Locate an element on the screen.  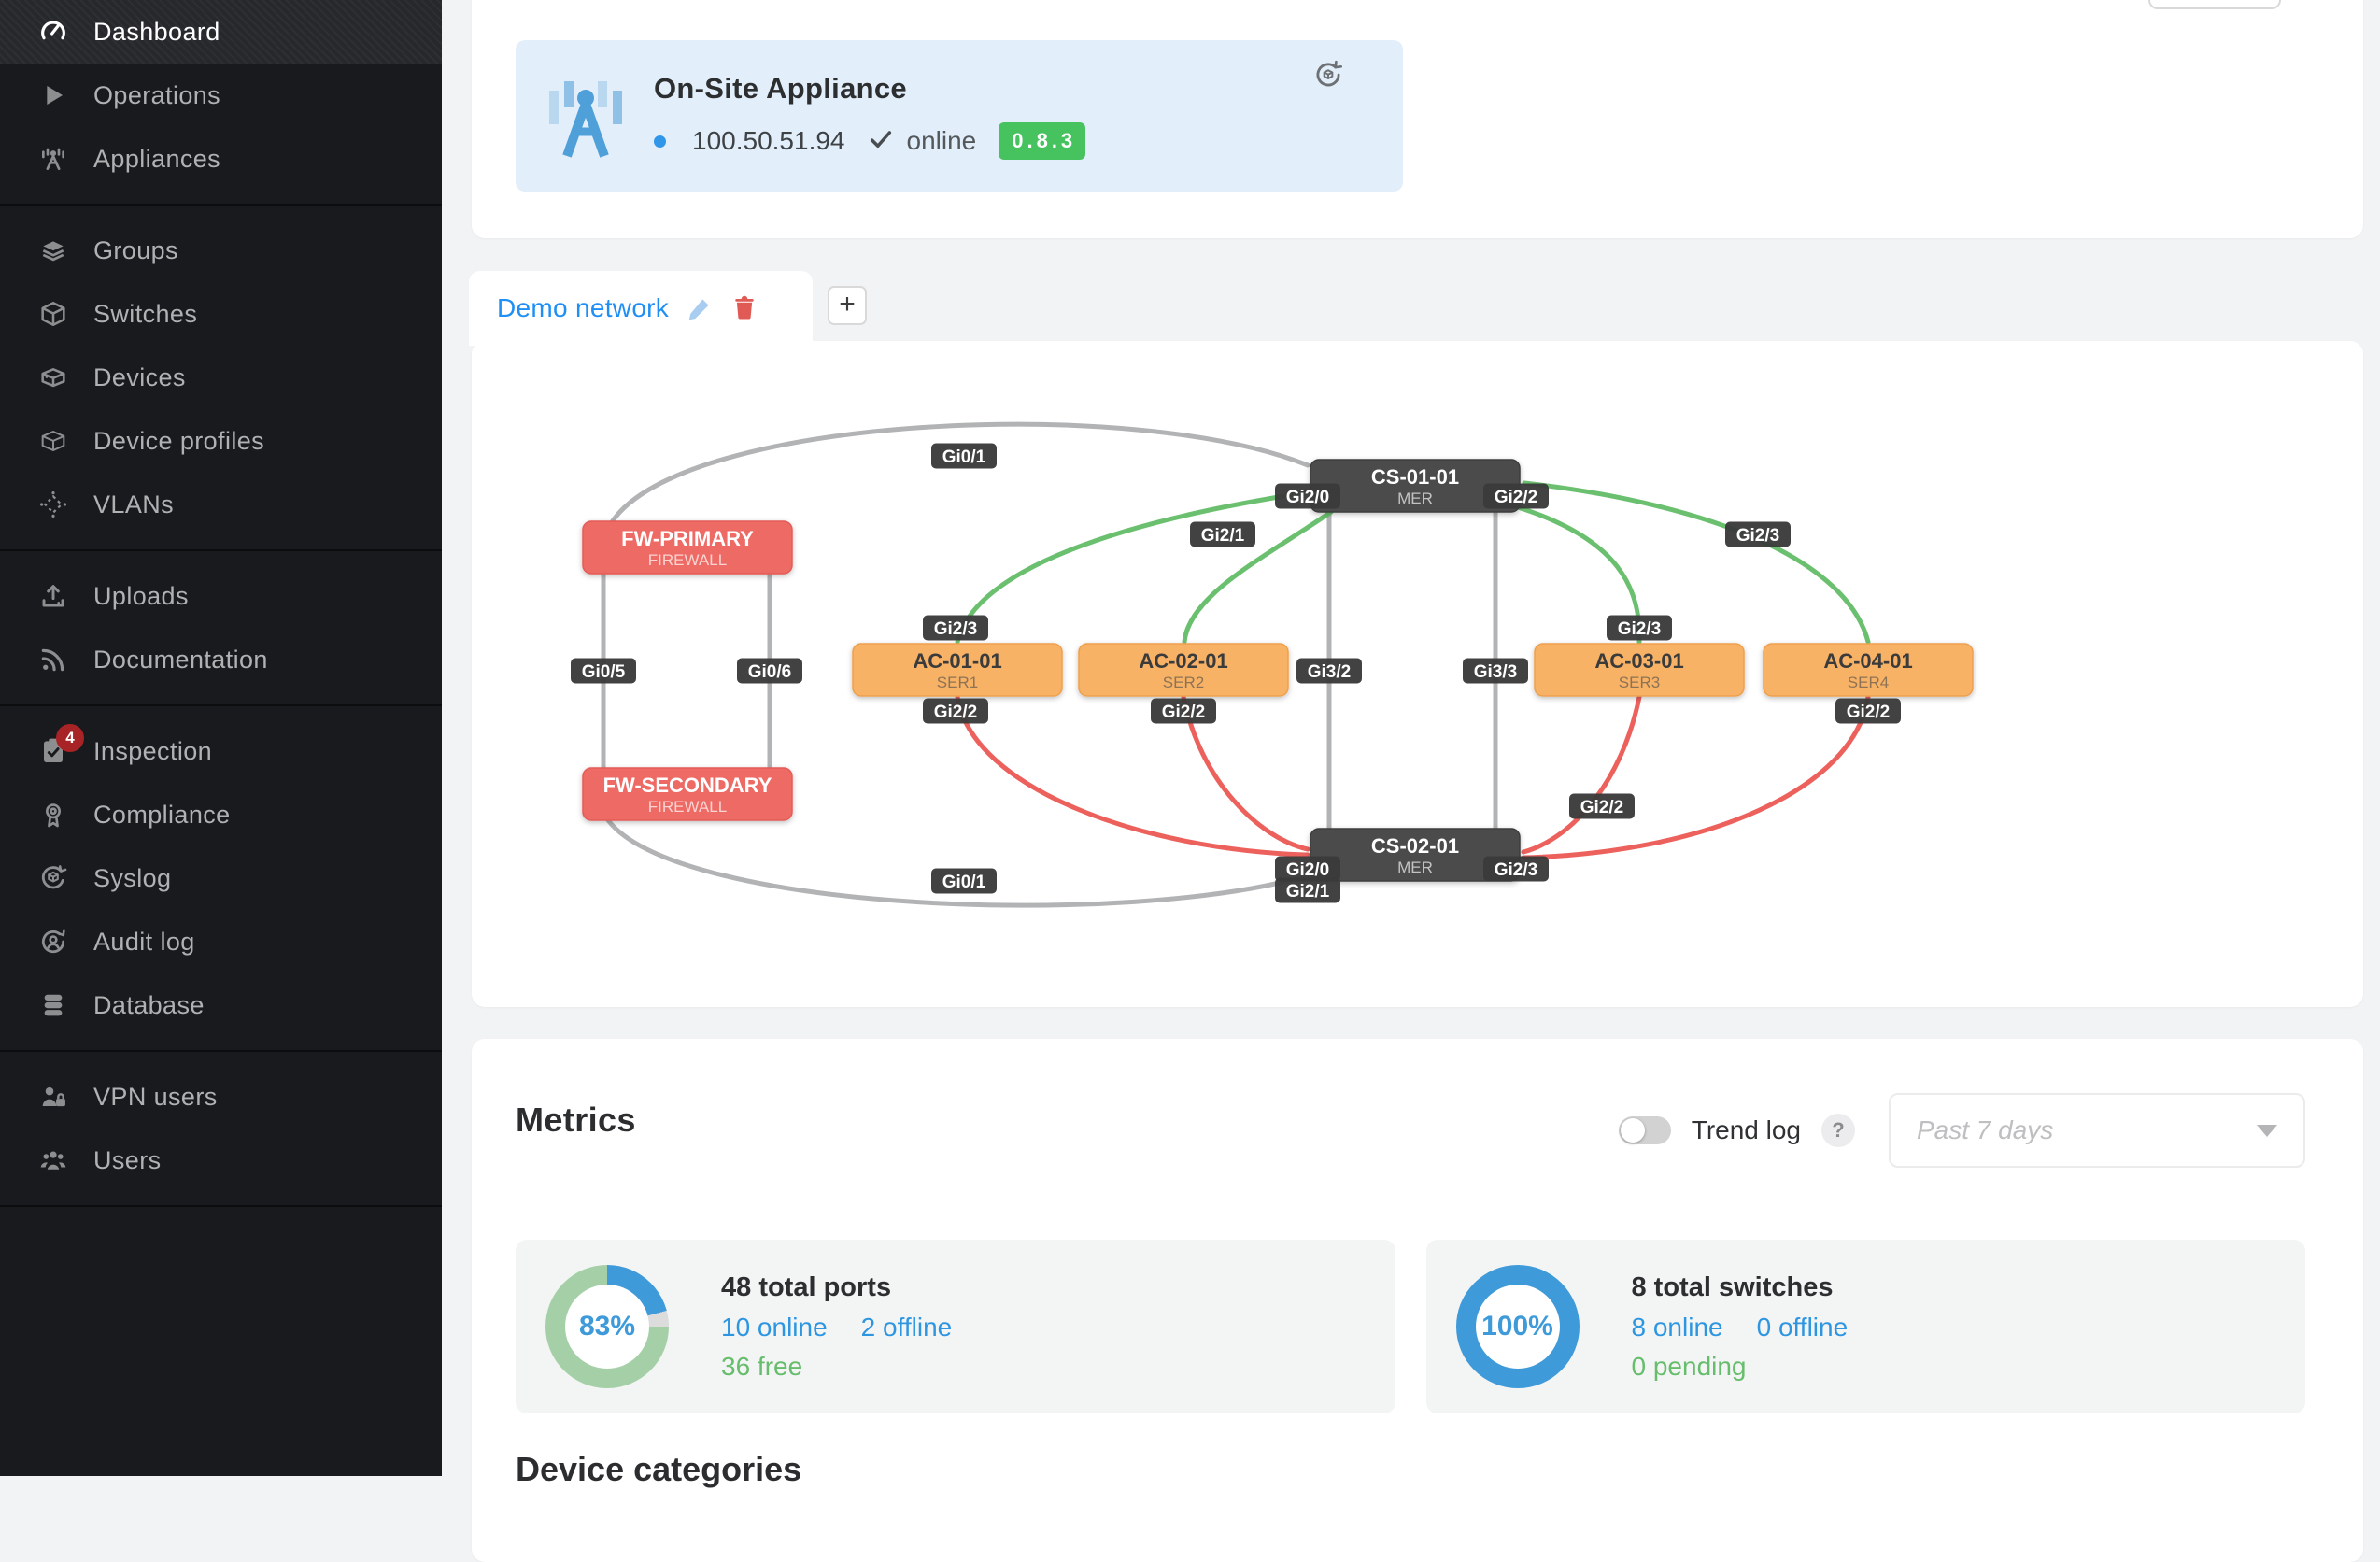
sidebar-item-syslog: Syslog is located at coordinates (221, 878).